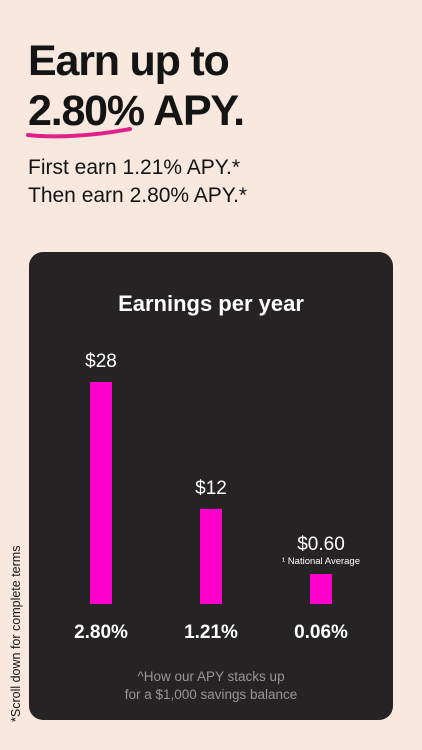 This screenshot has width=422, height=750. Describe the element at coordinates (138, 195) in the screenshot. I see `subhead-line-2: Then earn 2.80% APY.*` at that location.